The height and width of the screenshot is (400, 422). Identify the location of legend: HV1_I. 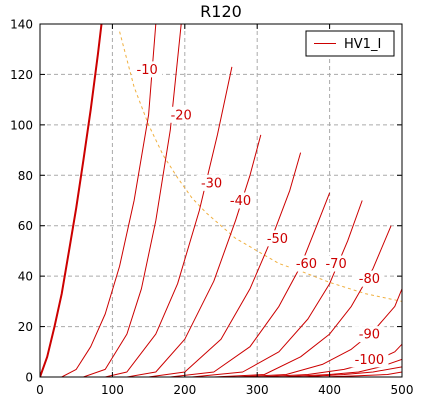
(350, 43).